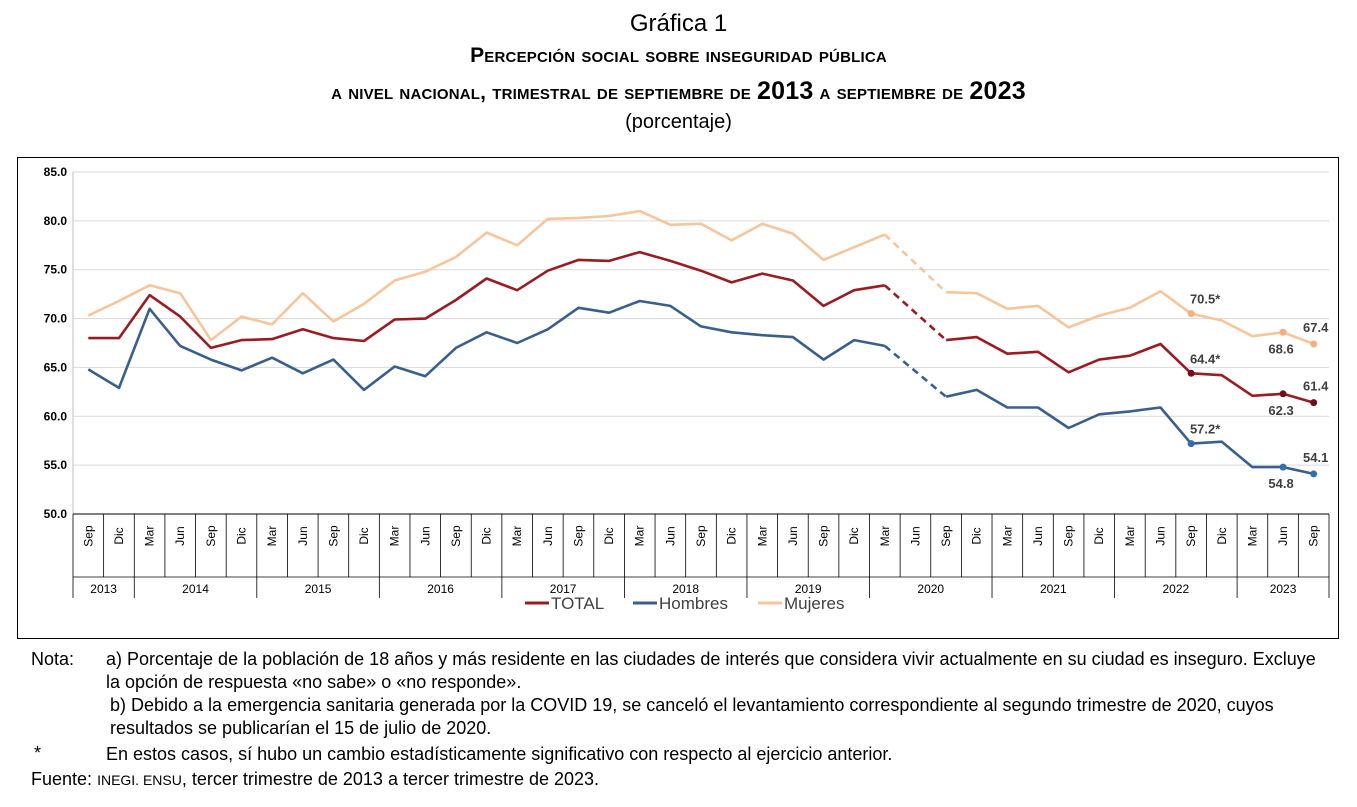 The width and height of the screenshot is (1357, 807). I want to click on year-label: 2021, so click(1053, 589).